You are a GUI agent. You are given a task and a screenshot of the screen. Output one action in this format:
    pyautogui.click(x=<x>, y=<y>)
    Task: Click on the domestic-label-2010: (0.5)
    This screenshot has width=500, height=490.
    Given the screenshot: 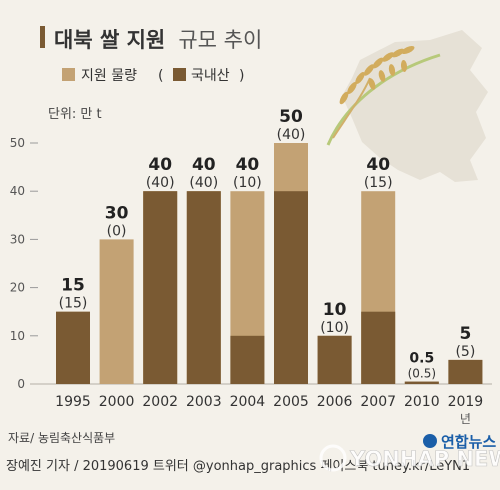 What is the action you would take?
    pyautogui.click(x=422, y=374)
    